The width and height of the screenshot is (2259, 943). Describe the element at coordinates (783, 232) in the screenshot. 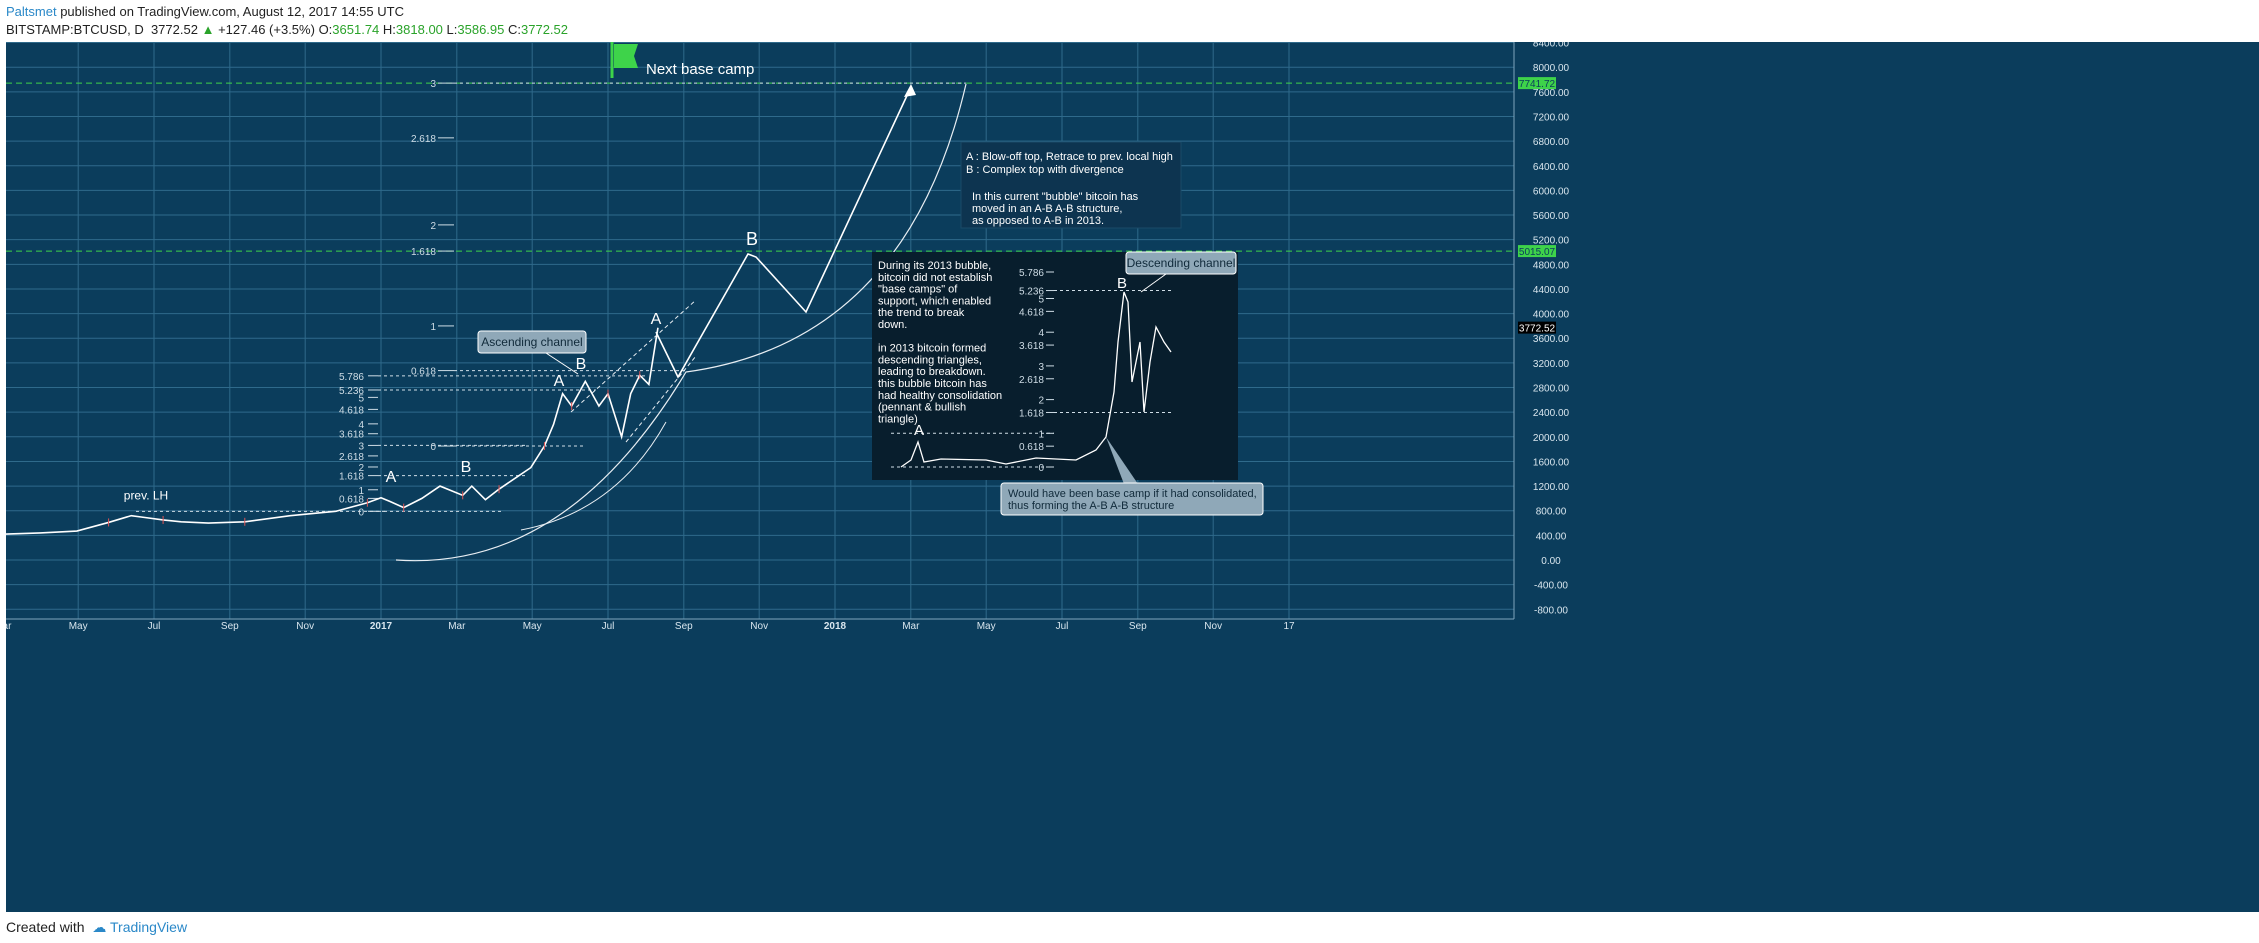

I see `projection-path` at that location.